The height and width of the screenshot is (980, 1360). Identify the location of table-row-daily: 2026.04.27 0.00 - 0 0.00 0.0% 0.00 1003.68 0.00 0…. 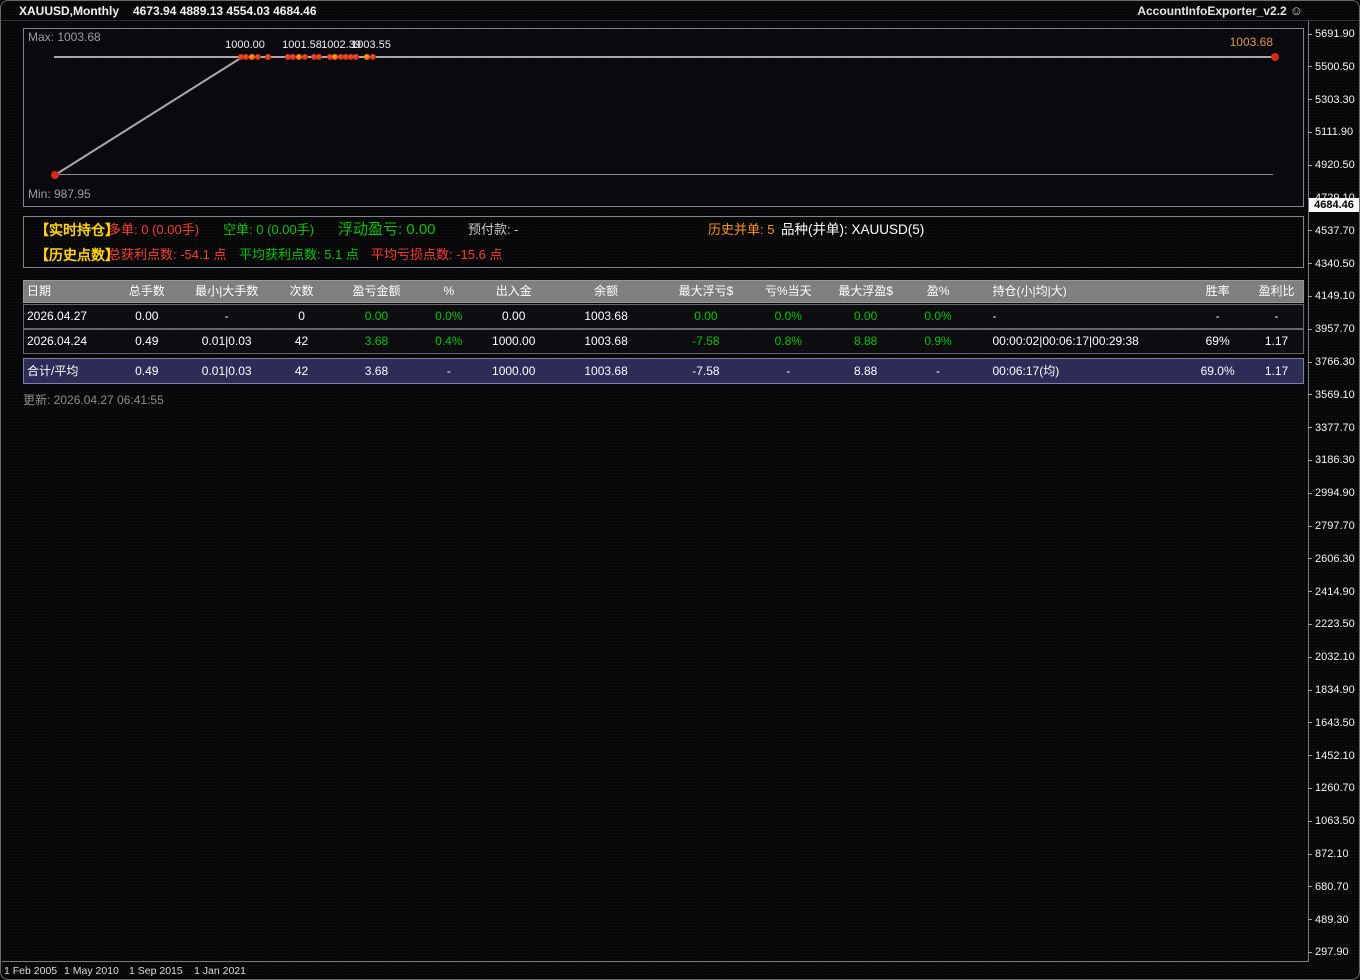
(663, 316).